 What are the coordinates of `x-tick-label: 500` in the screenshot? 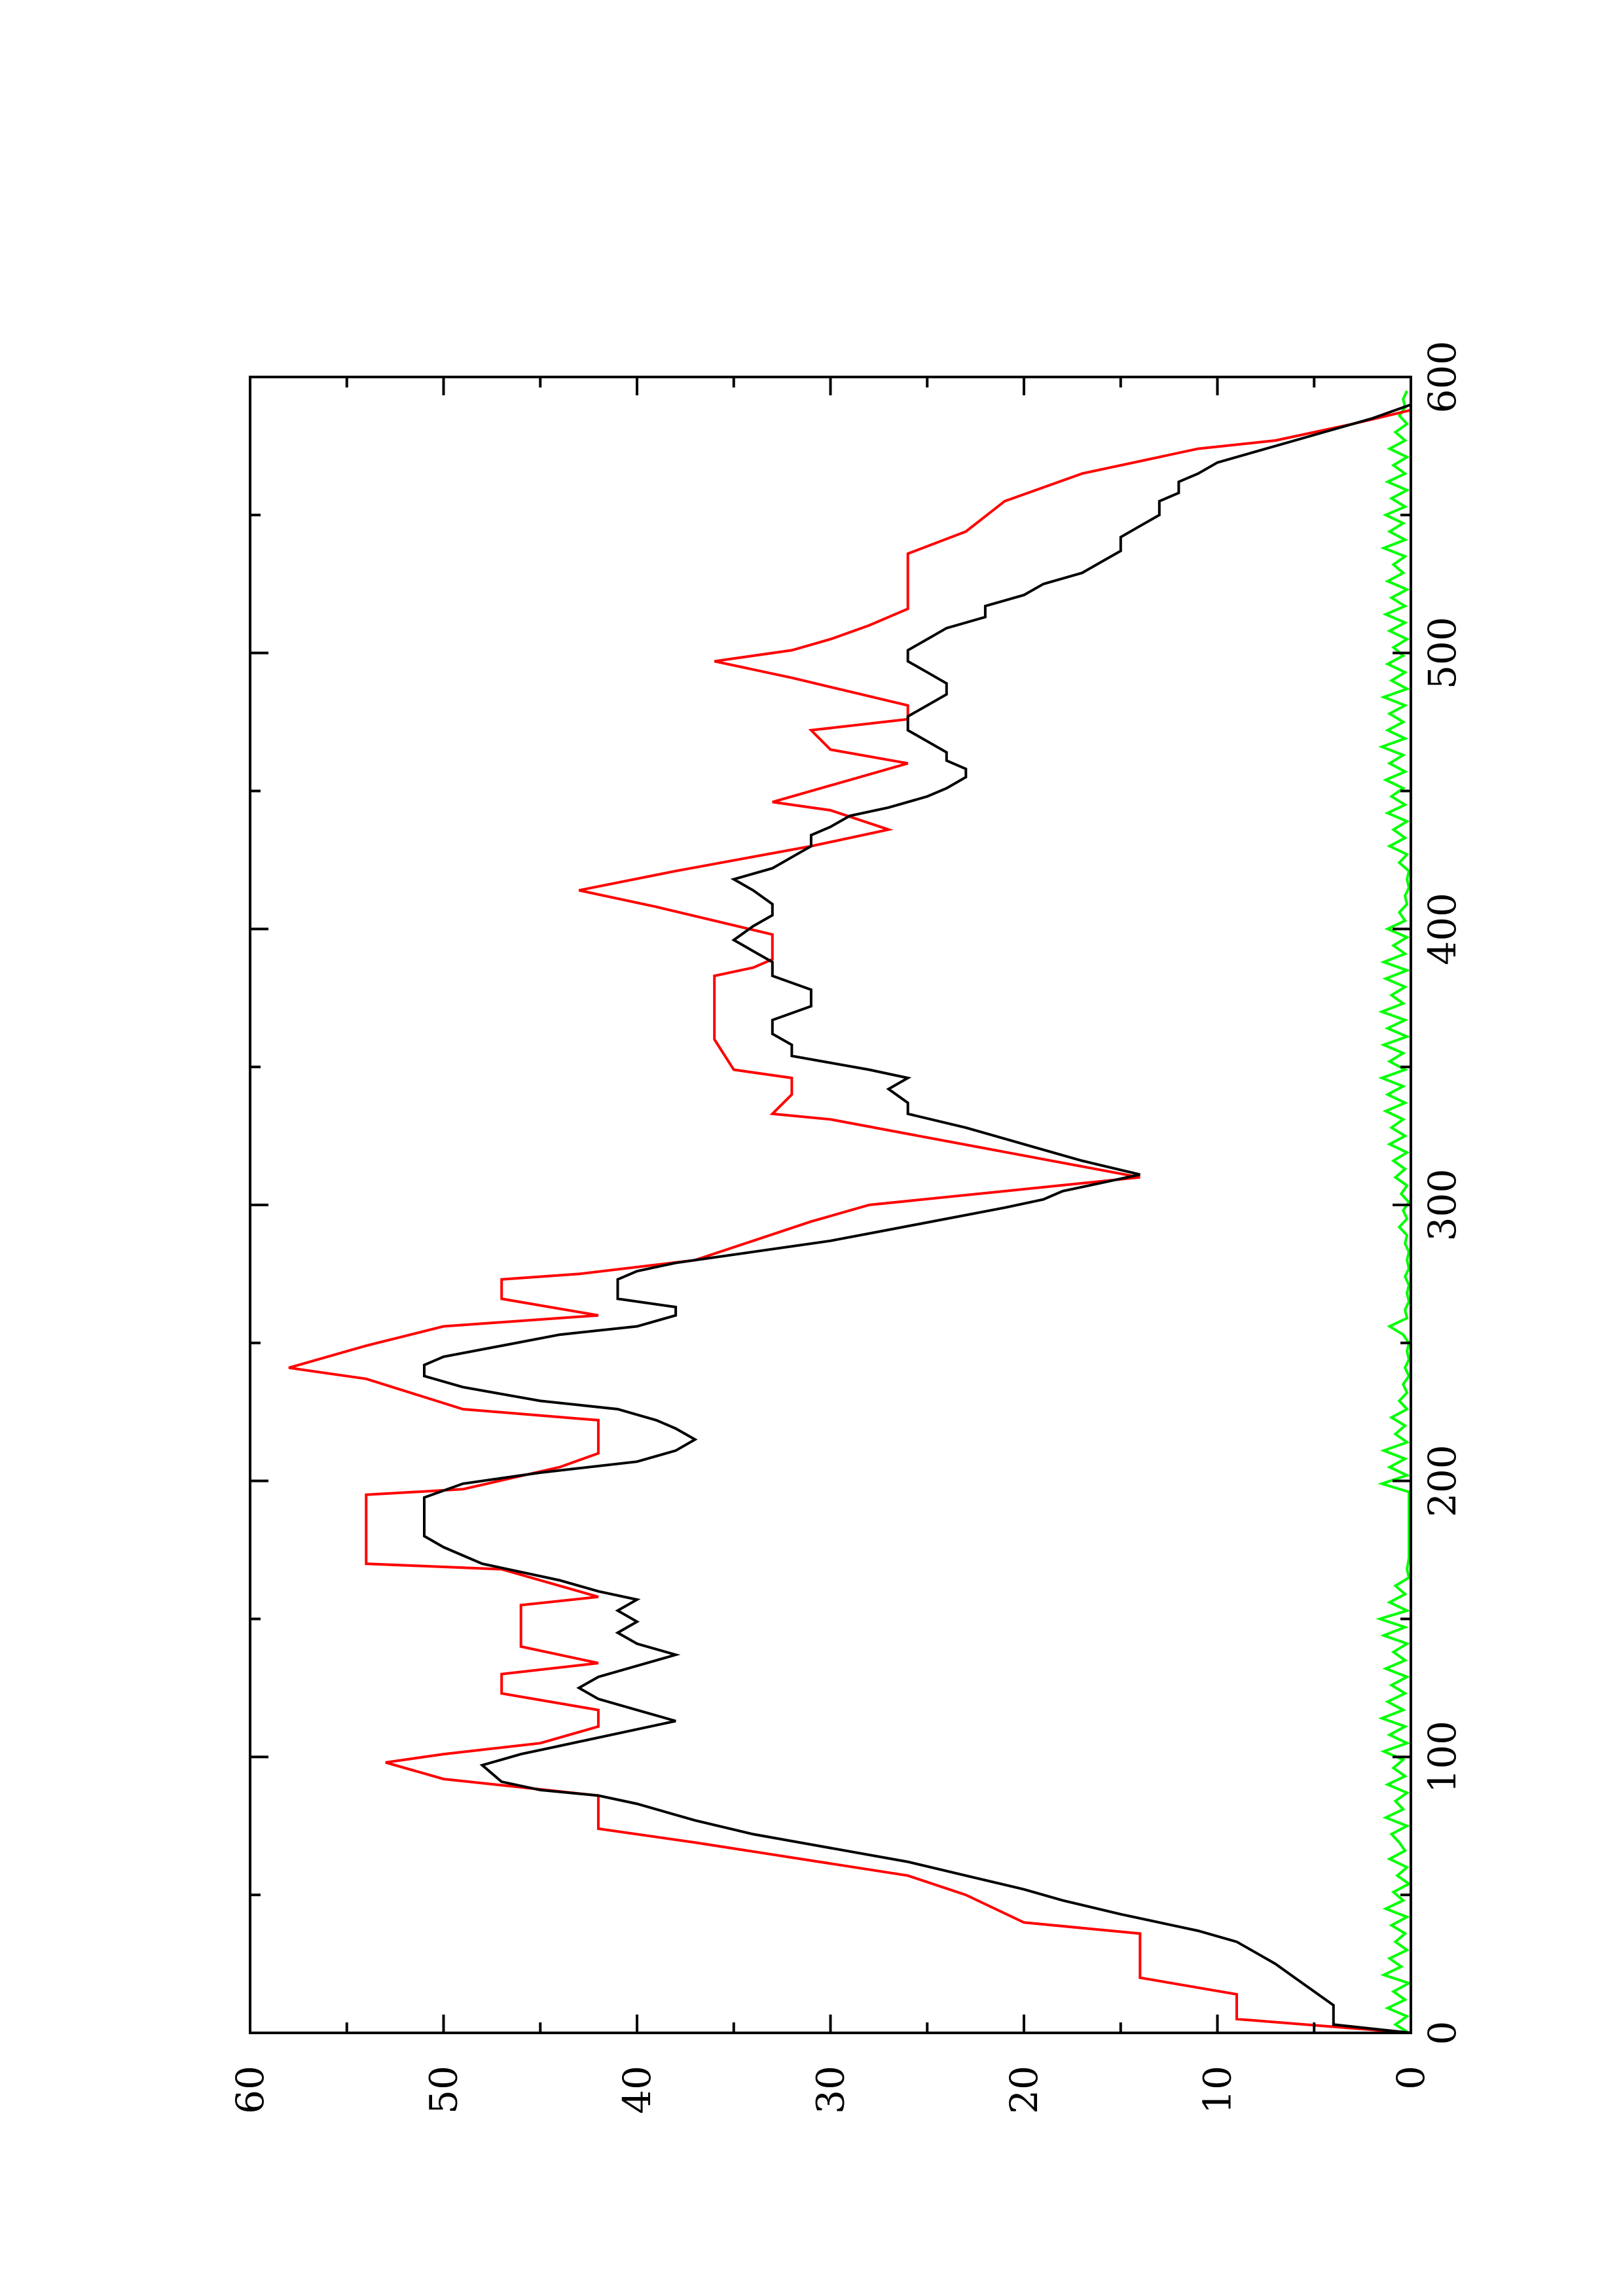 It's located at (1442, 653).